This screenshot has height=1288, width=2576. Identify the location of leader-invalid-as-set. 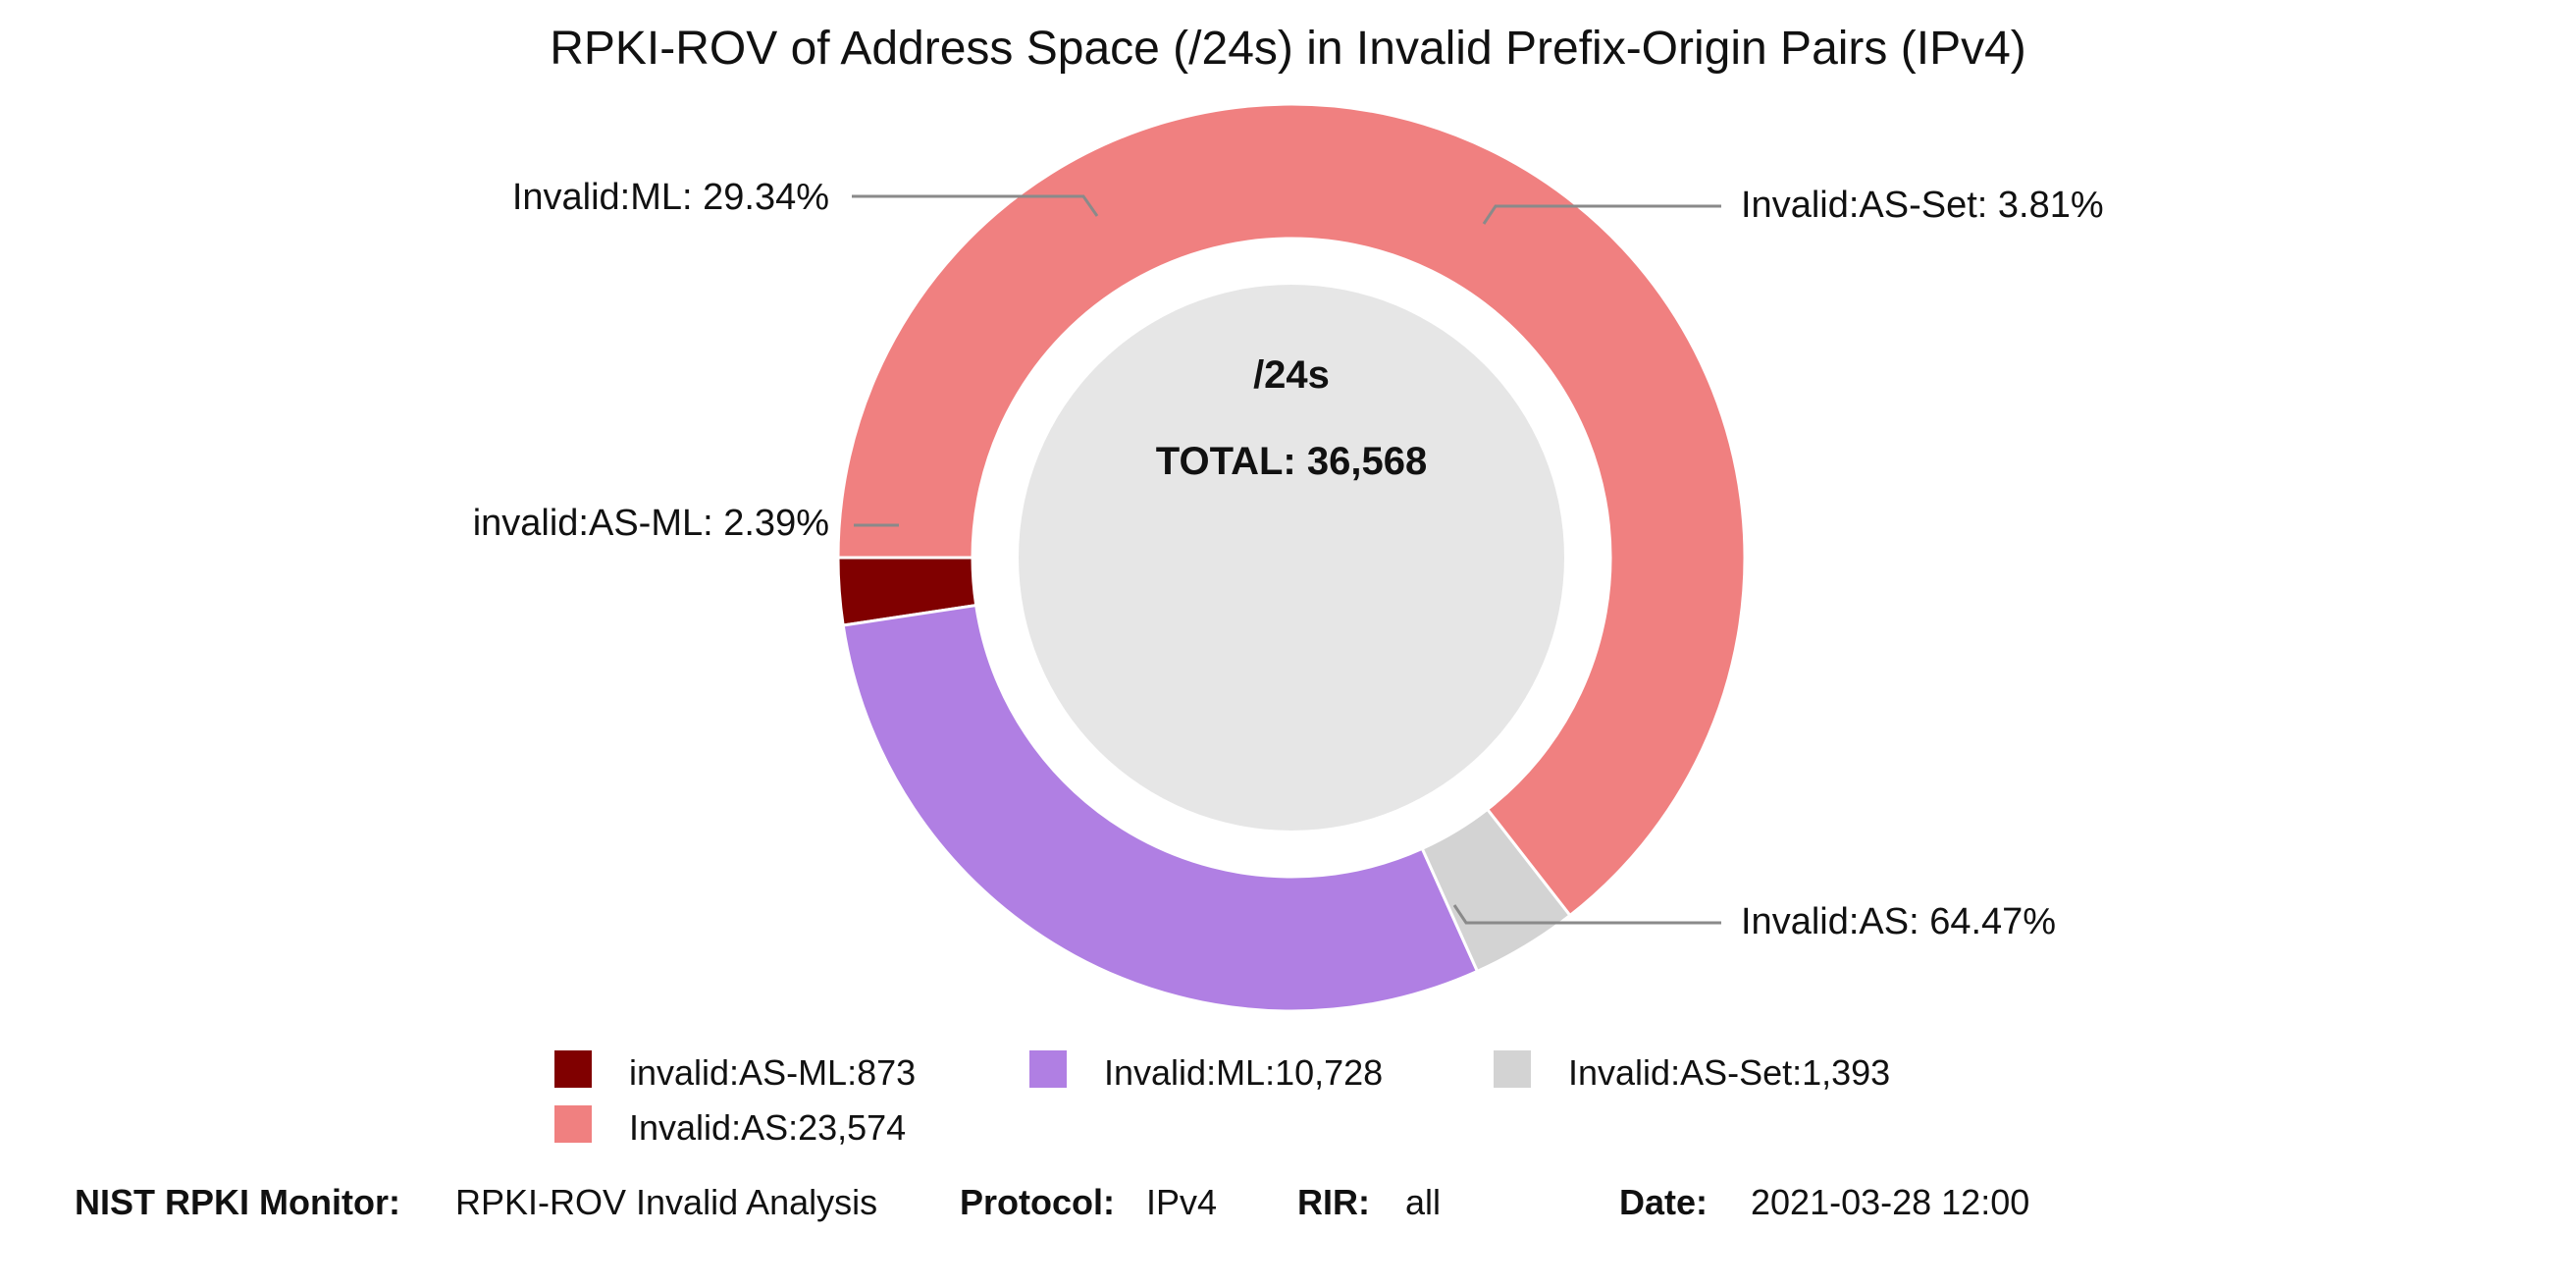
(1601, 214).